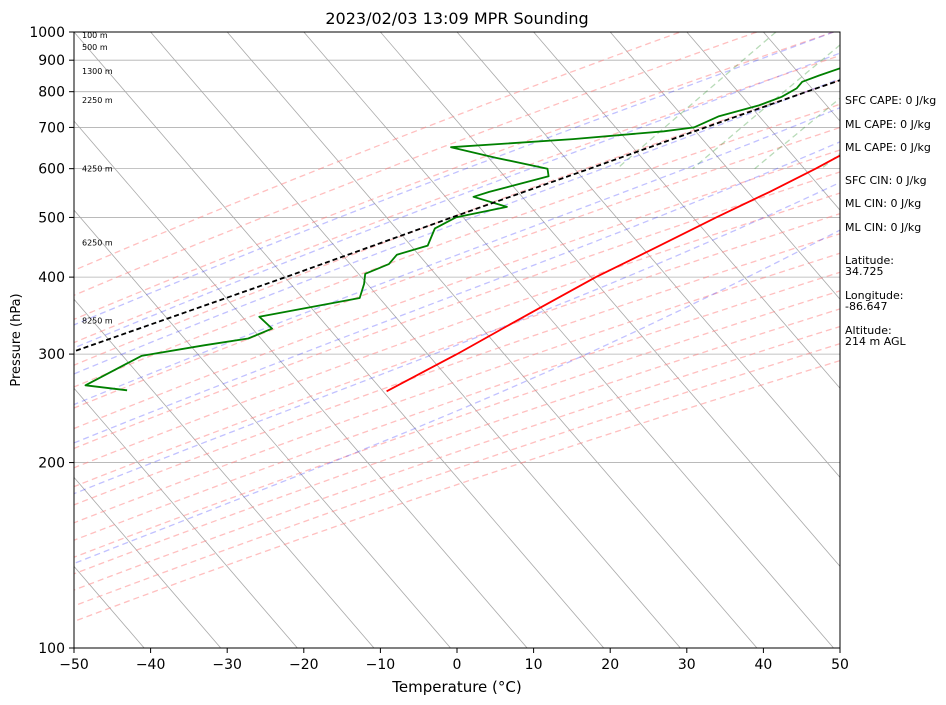  I want to click on altitude-value: 214 m AGL, so click(875, 341).